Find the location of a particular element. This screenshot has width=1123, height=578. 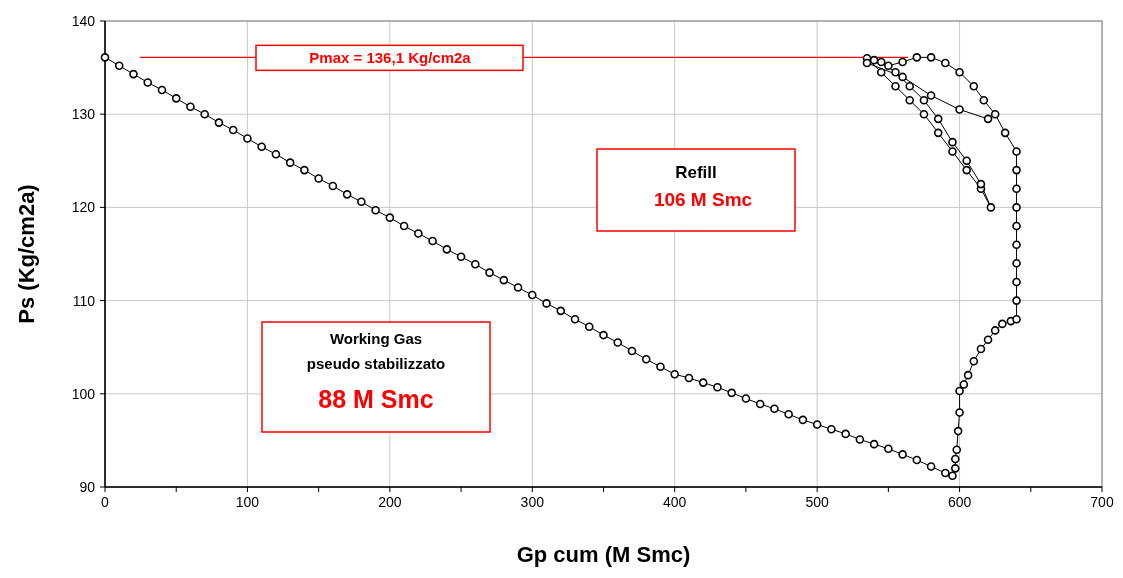

x-tick-label: 200 is located at coordinates (390, 502).